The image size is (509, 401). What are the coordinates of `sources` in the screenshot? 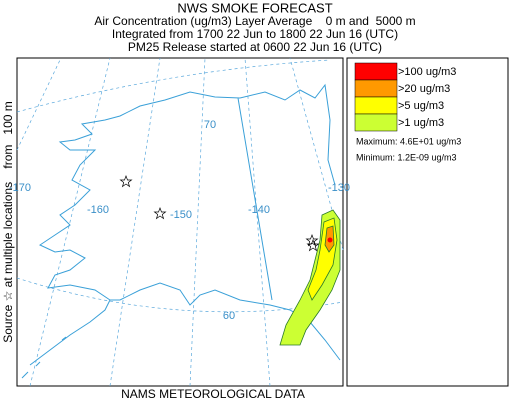 It's located at (219, 213).